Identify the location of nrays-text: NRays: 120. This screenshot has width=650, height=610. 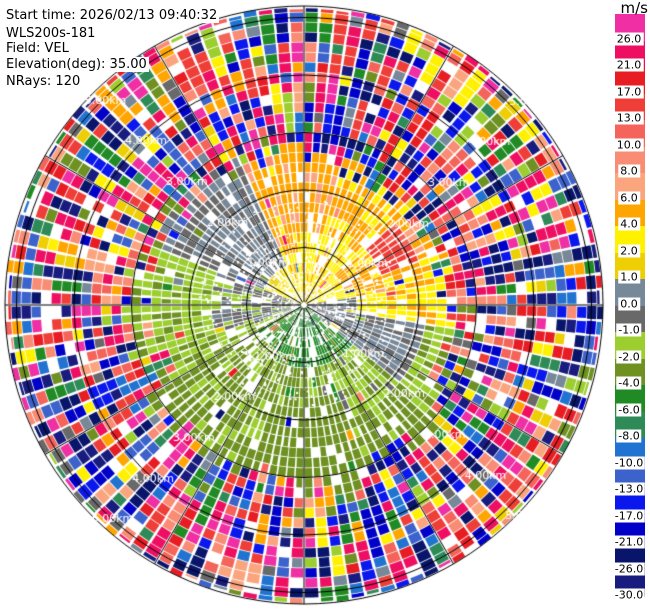
(43, 81).